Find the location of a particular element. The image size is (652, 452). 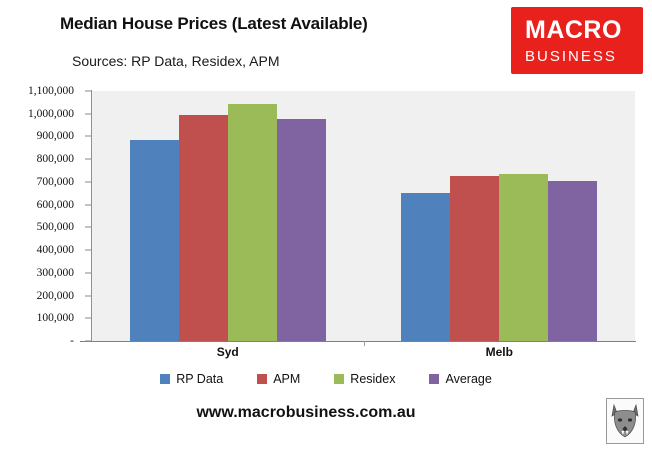

legend-item-rp-data: RP Data is located at coordinates (191, 379).